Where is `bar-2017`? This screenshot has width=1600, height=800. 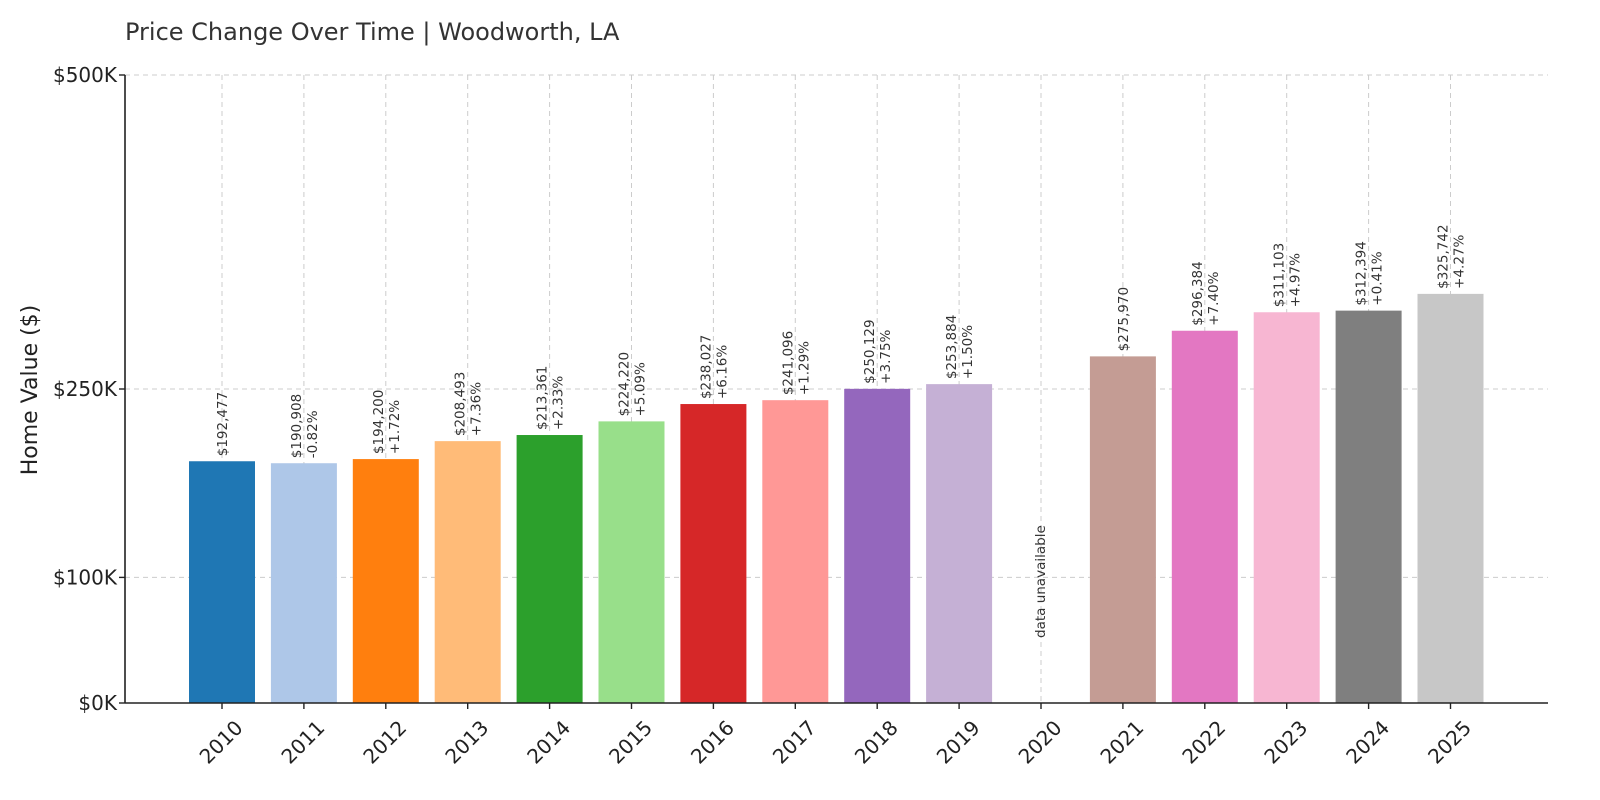 bar-2017 is located at coordinates (795, 551).